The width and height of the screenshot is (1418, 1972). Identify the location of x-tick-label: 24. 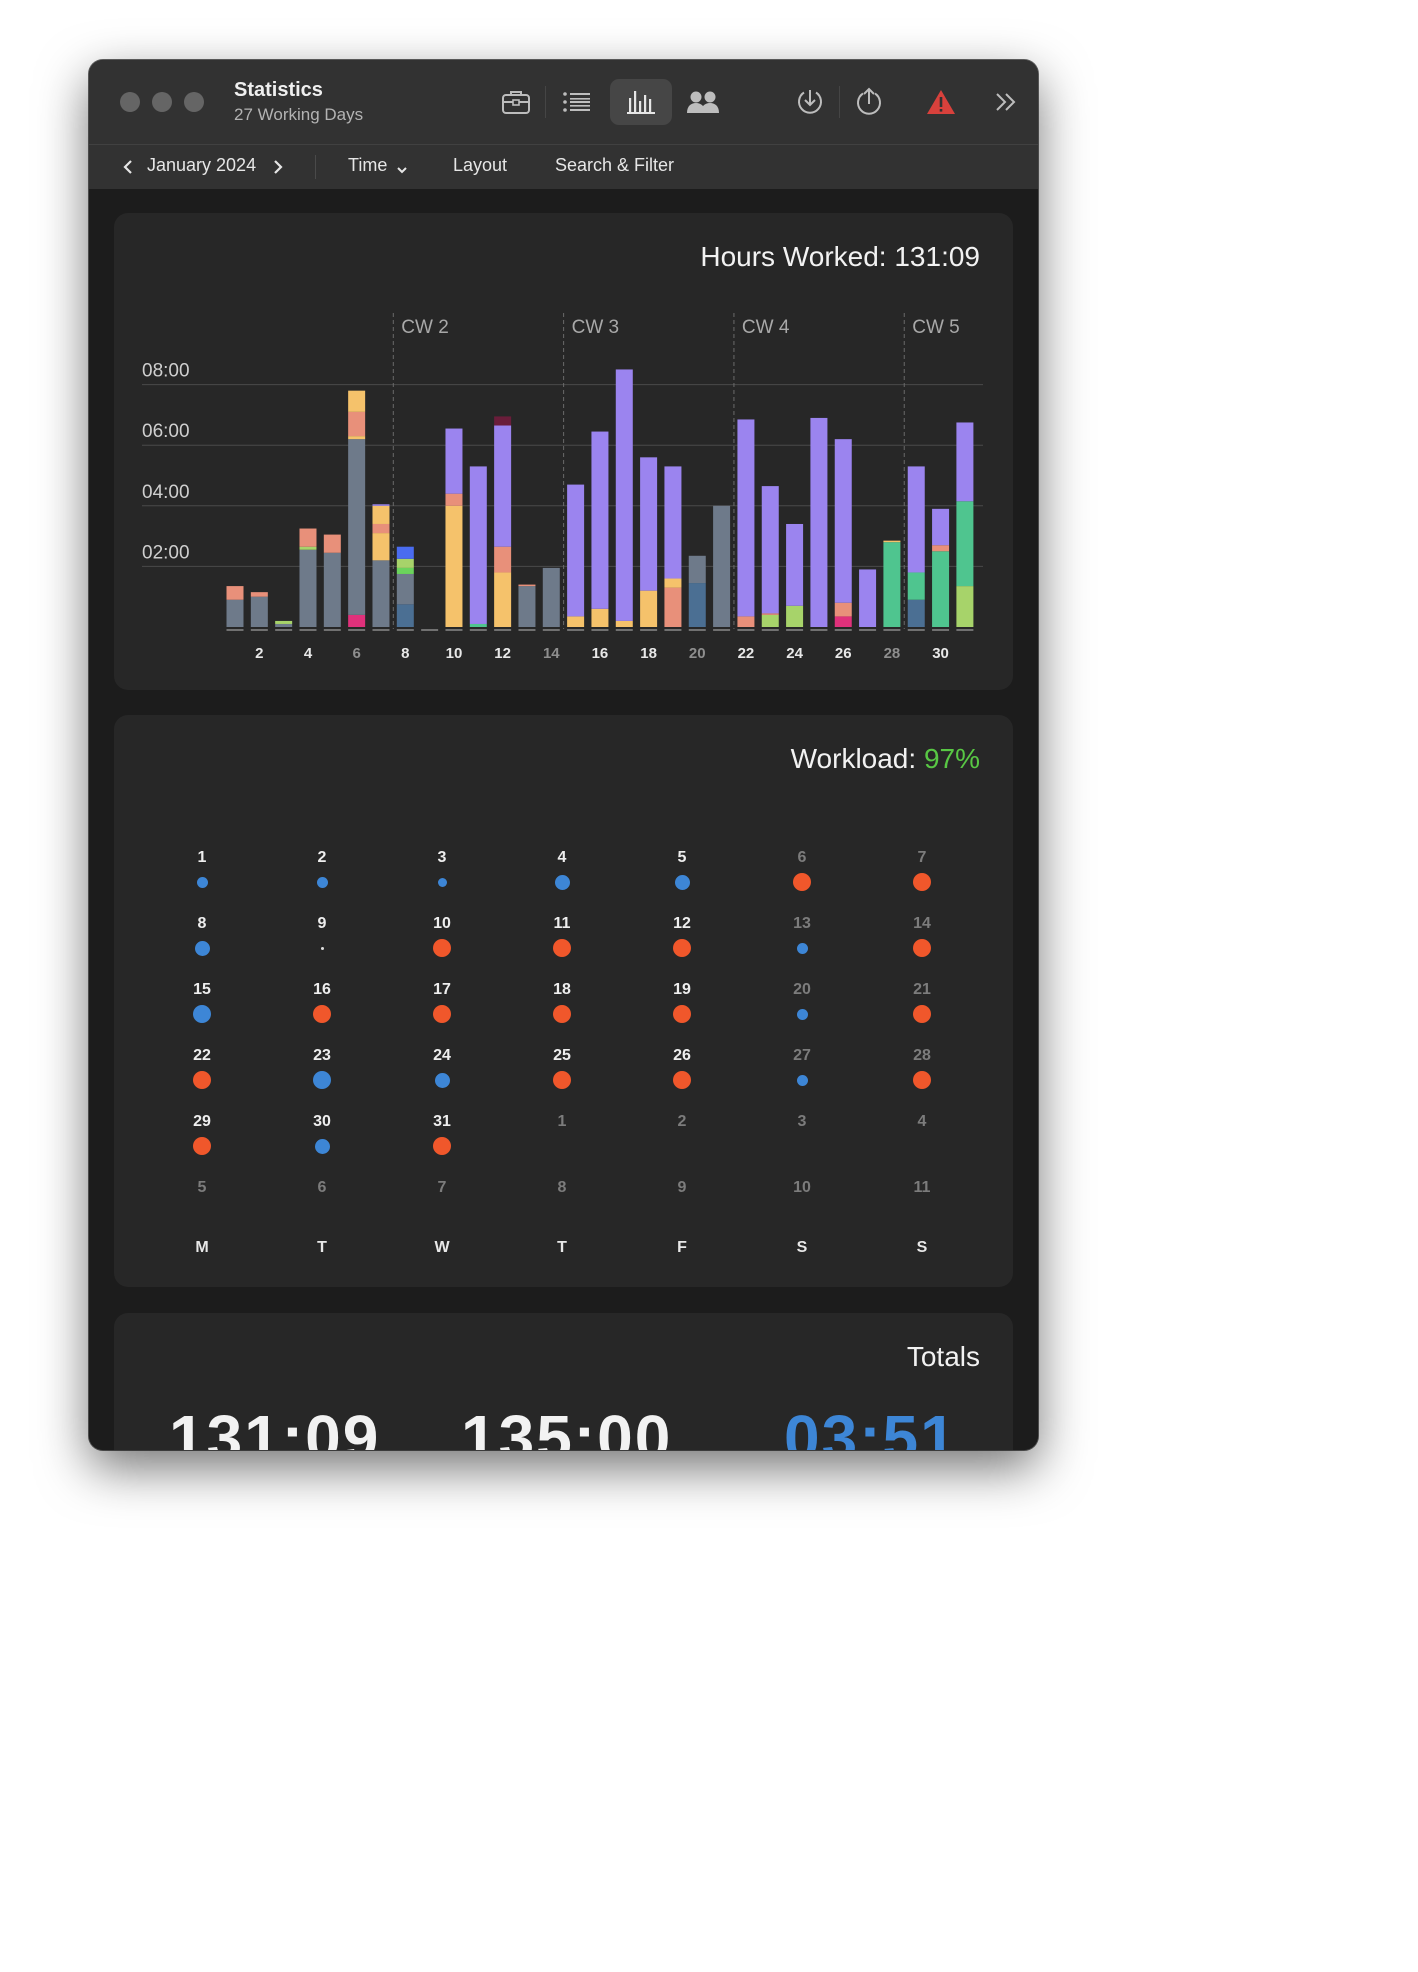
(794, 653).